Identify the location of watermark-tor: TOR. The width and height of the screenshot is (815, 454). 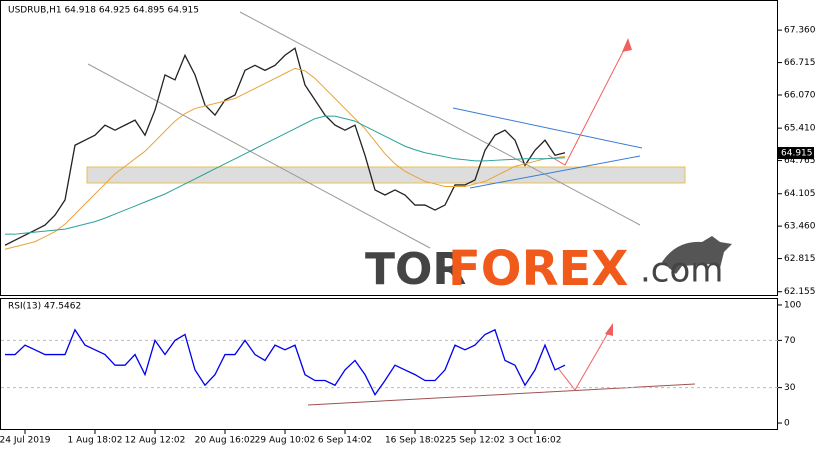
(415, 269).